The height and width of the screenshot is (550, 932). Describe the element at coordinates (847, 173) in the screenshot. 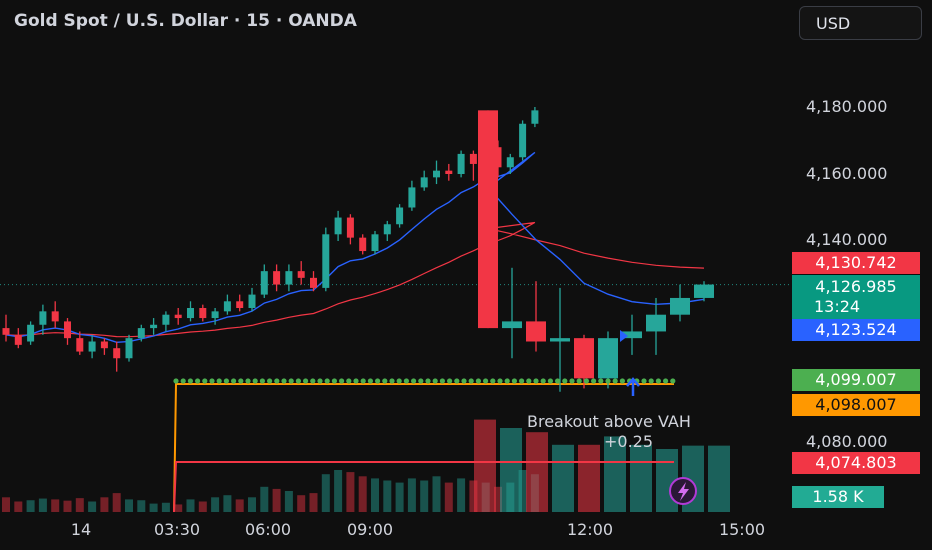

I see `y-tick-label: 4,160.000` at that location.